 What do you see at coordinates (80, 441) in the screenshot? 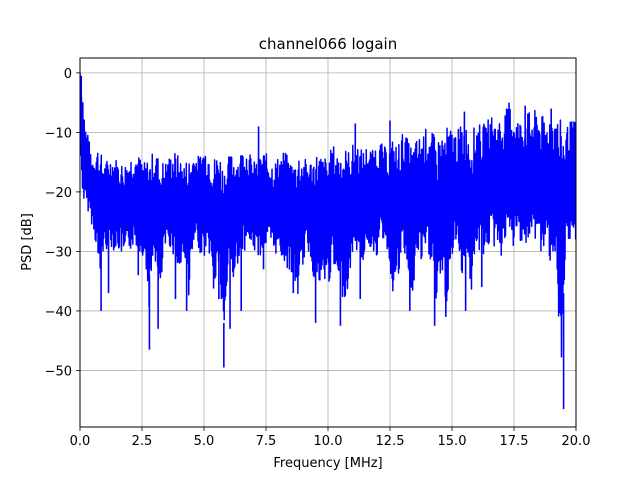
I see `x-tick-label: 0.0` at bounding box center [80, 441].